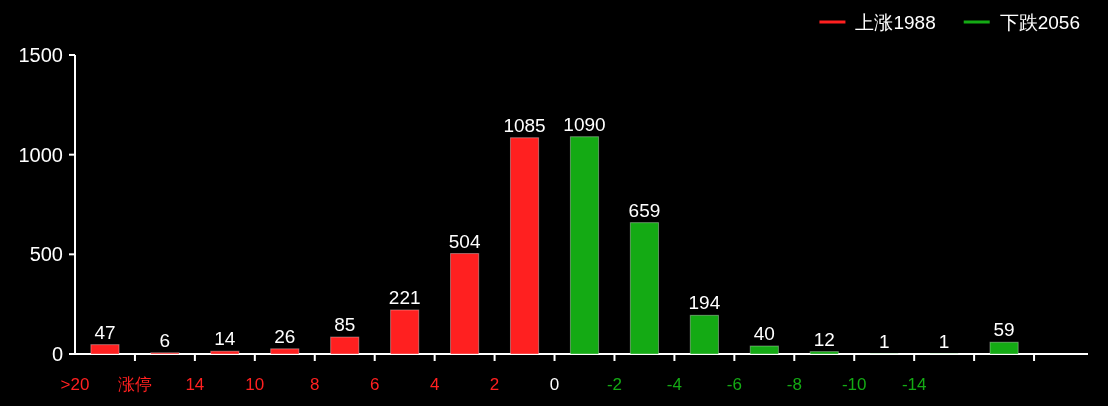 Image resolution: width=1108 pixels, height=406 pixels. I want to click on data-label: 85, so click(345, 325).